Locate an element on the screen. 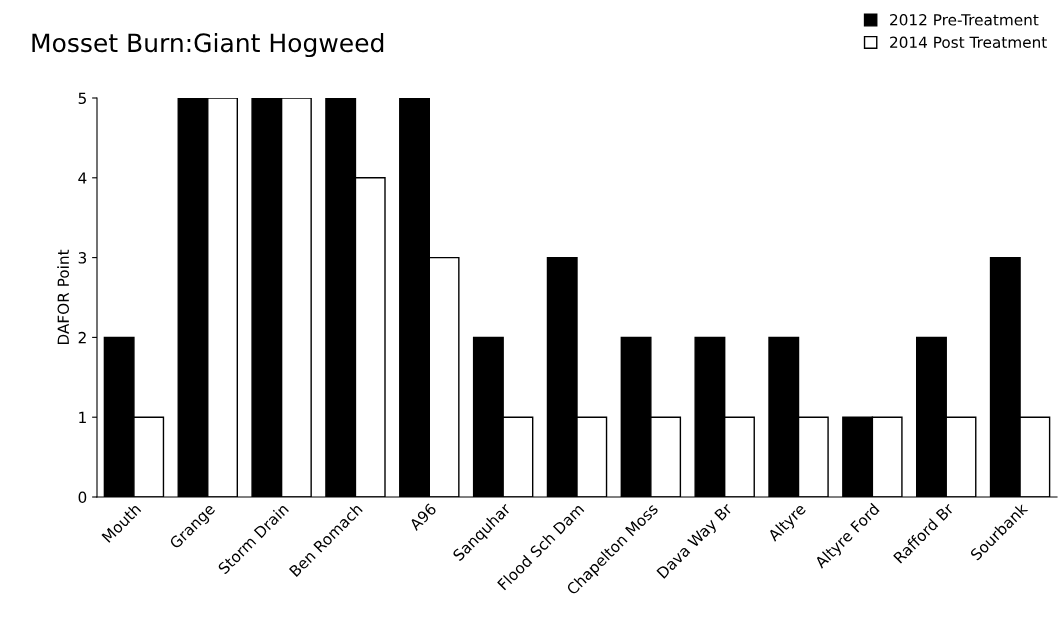 The image size is (1061, 637). legend-label: 2014 Post Treatment is located at coordinates (968, 42).